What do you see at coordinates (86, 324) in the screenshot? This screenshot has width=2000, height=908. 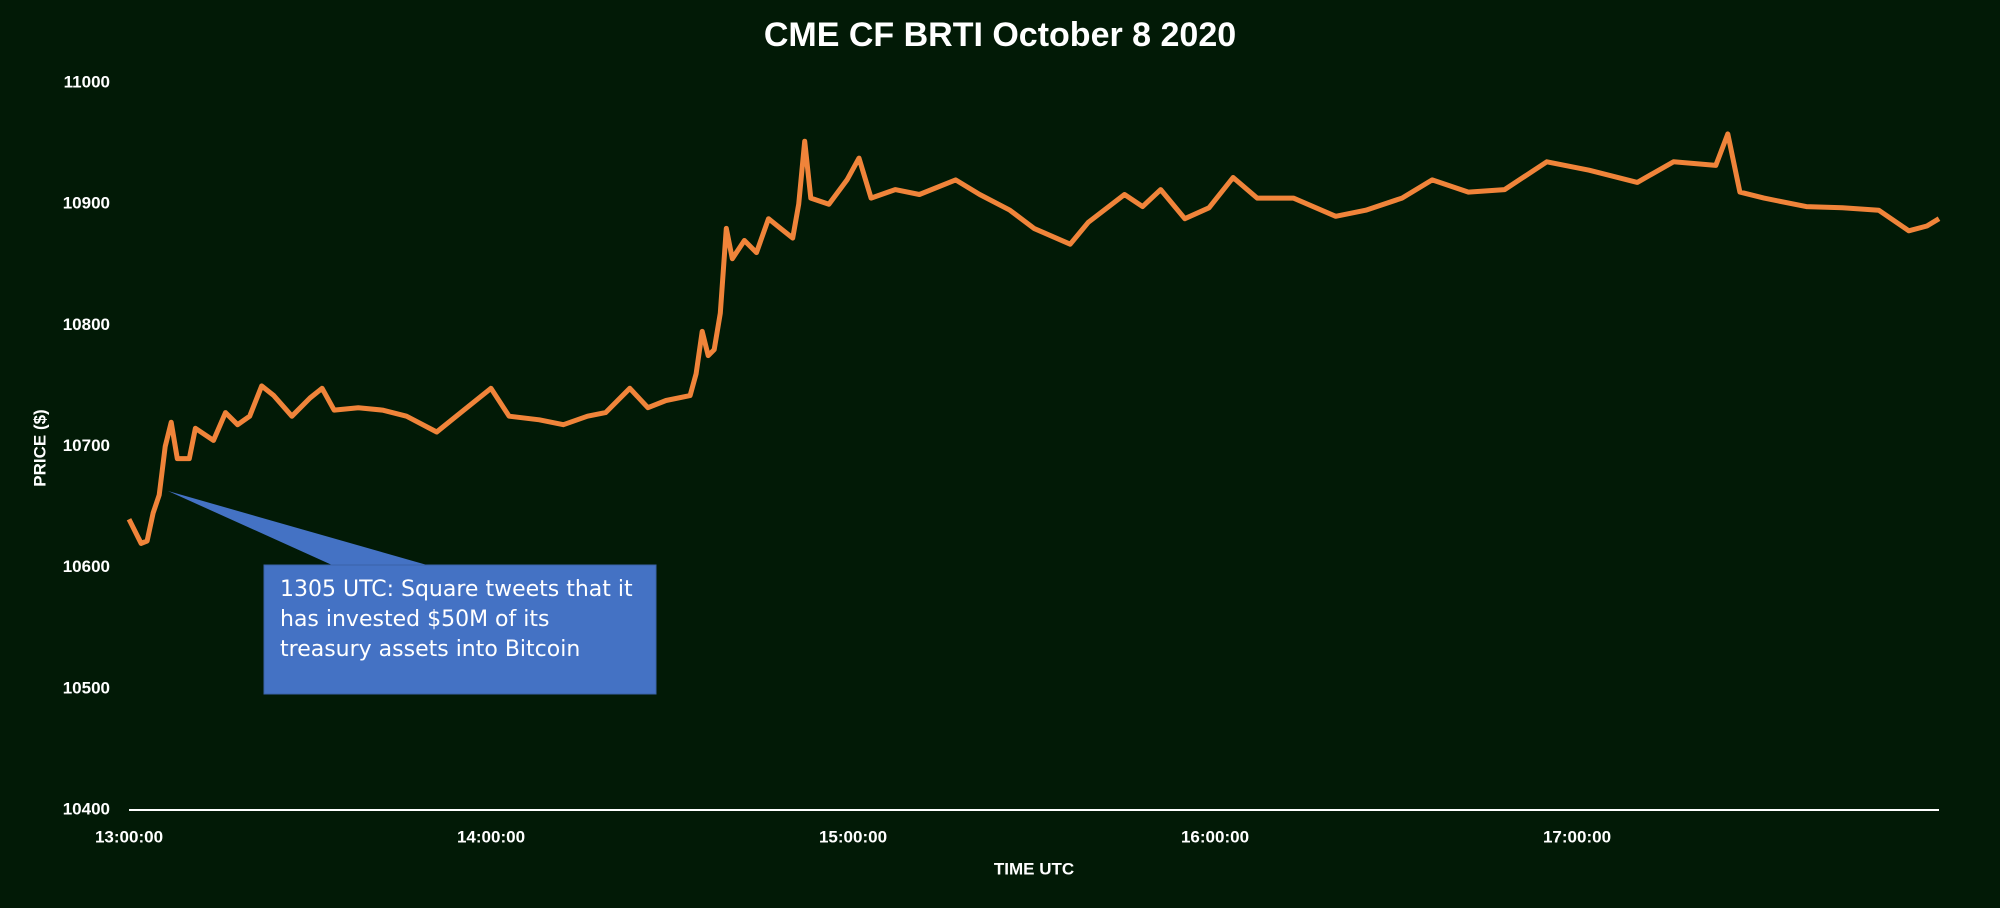 I see `y-tick-label: 10800` at bounding box center [86, 324].